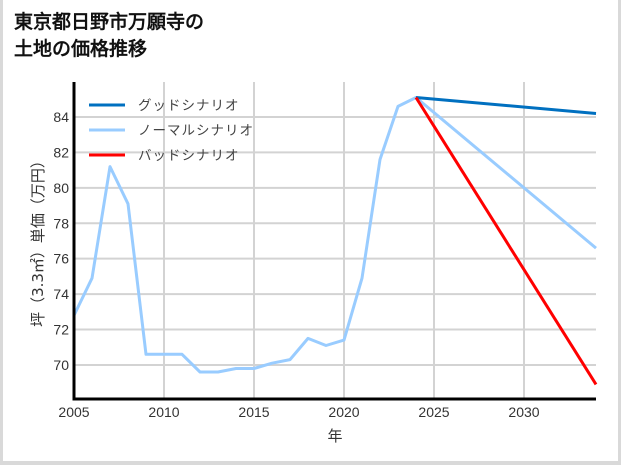  What do you see at coordinates (61, 259) in the screenshot?
I see `y-tick-label: 76` at bounding box center [61, 259].